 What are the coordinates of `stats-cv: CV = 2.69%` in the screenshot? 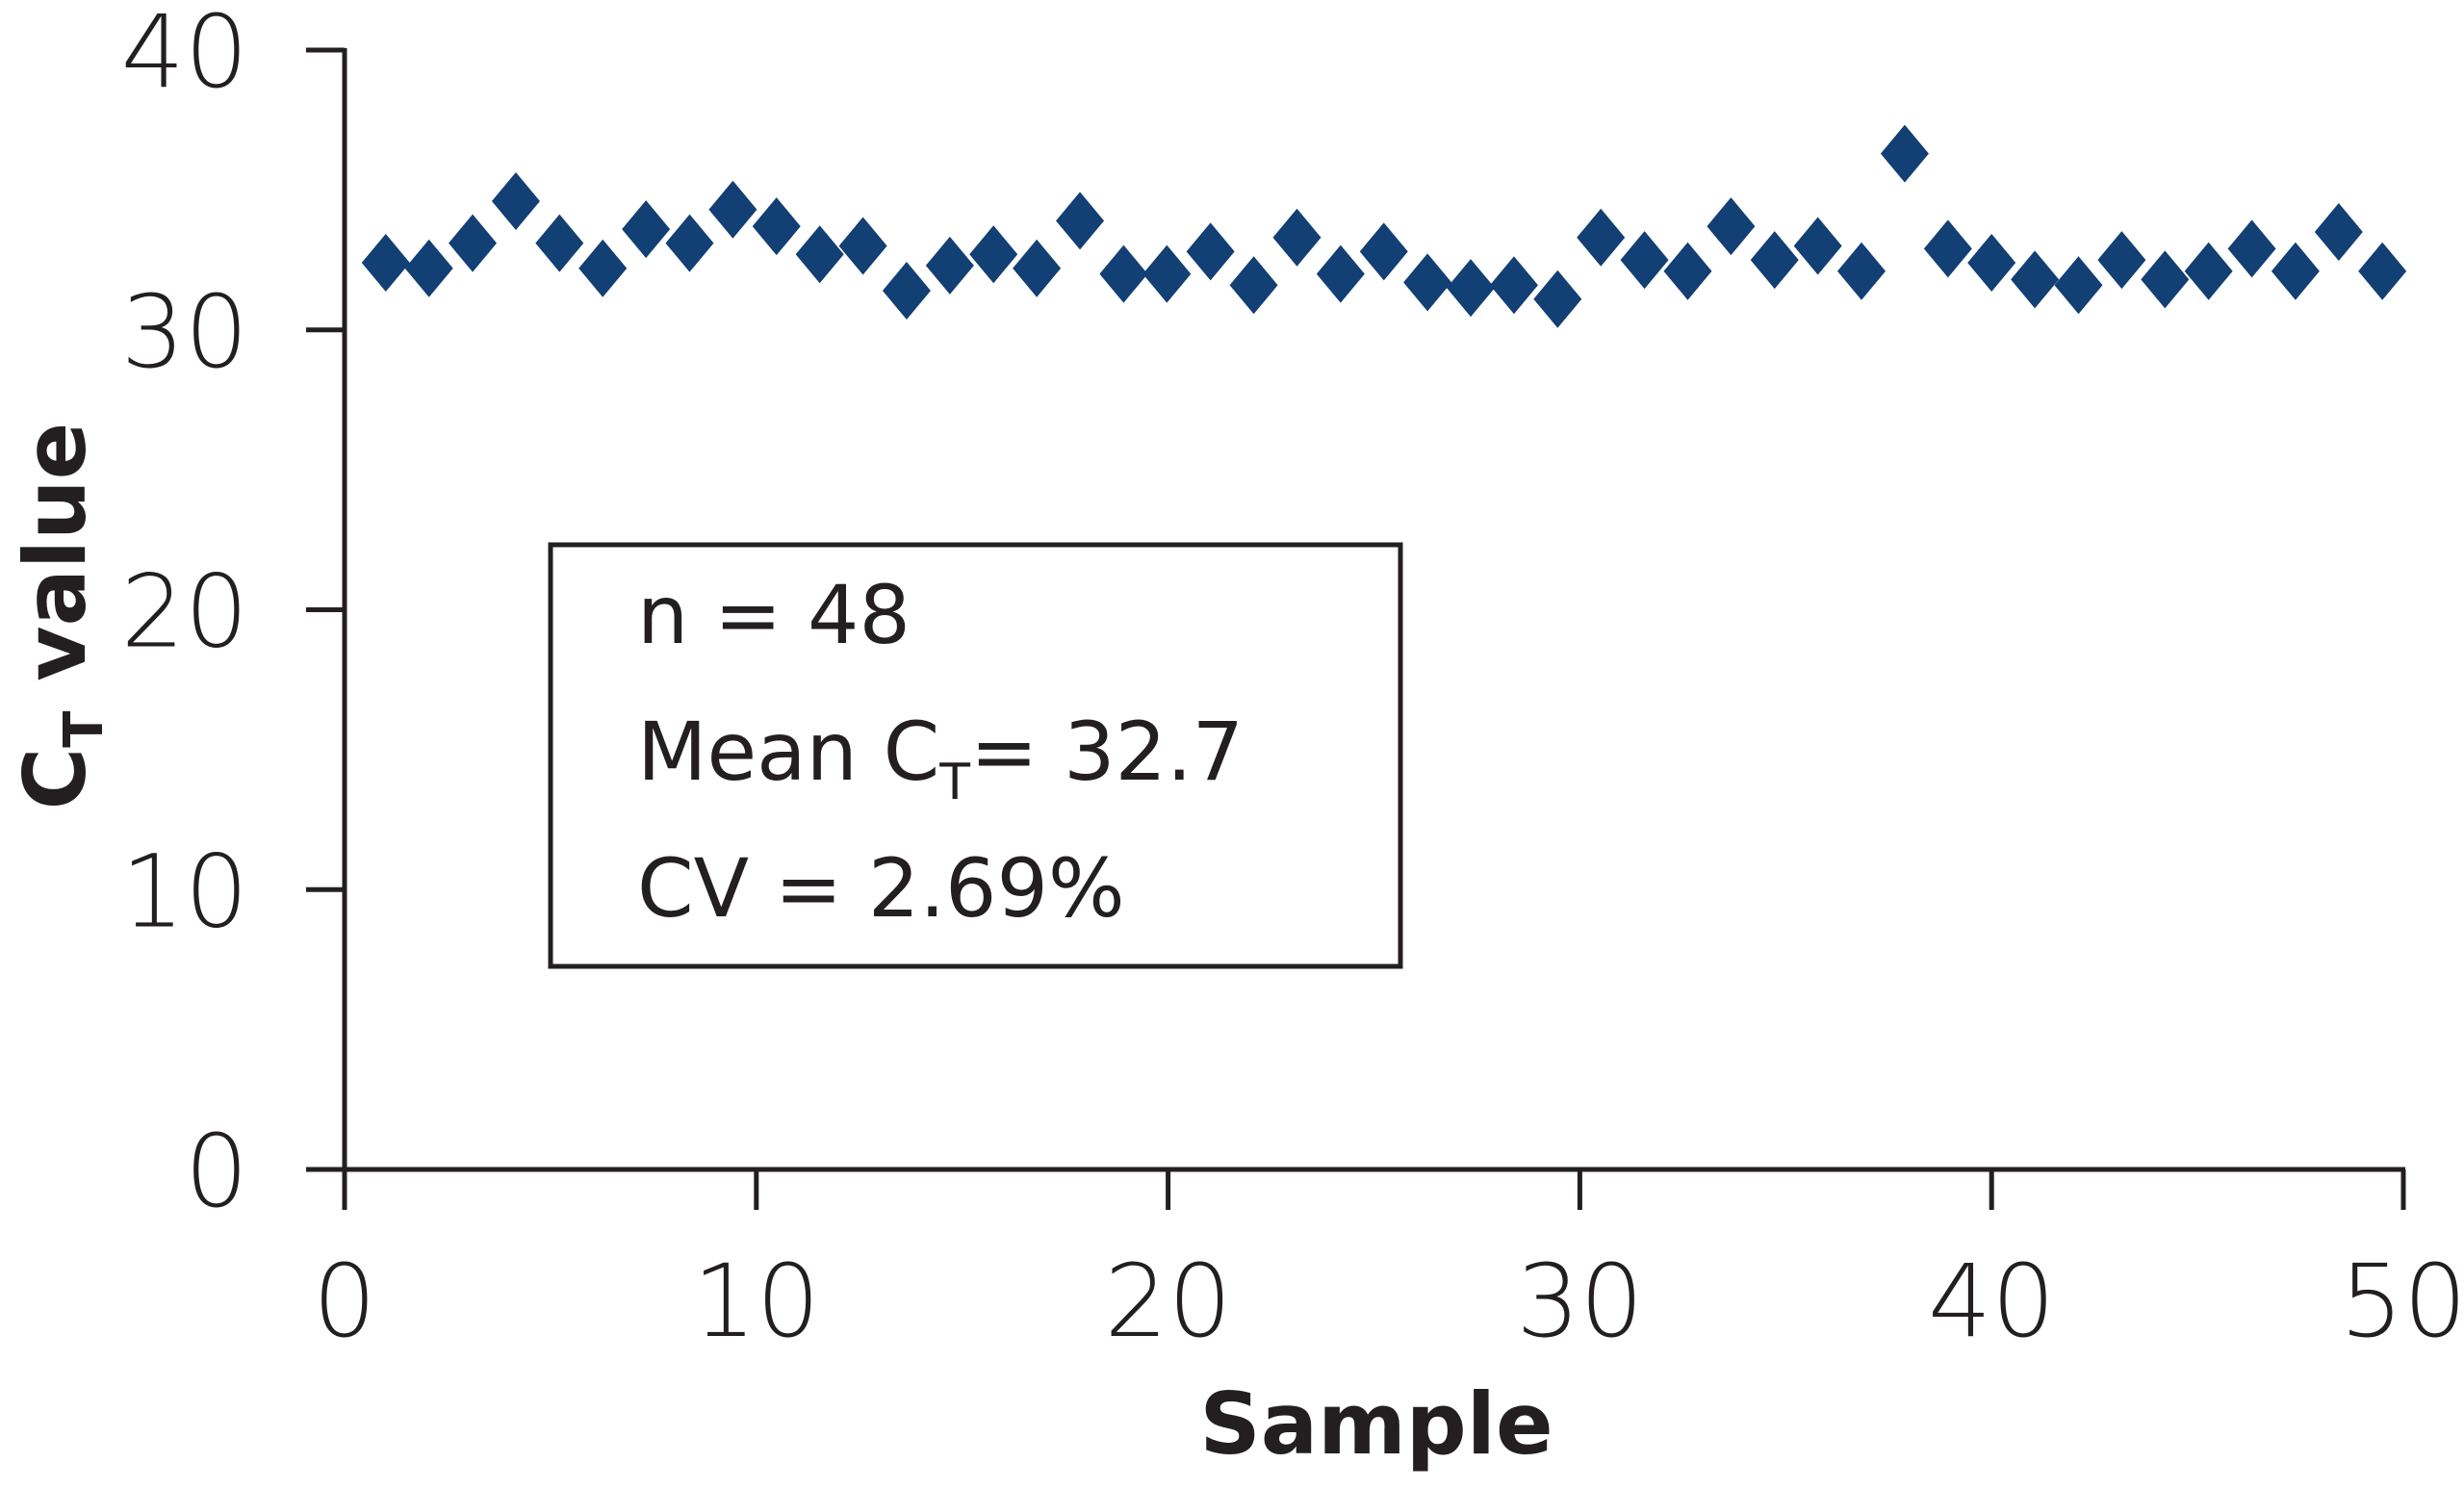 It's located at (881, 888).